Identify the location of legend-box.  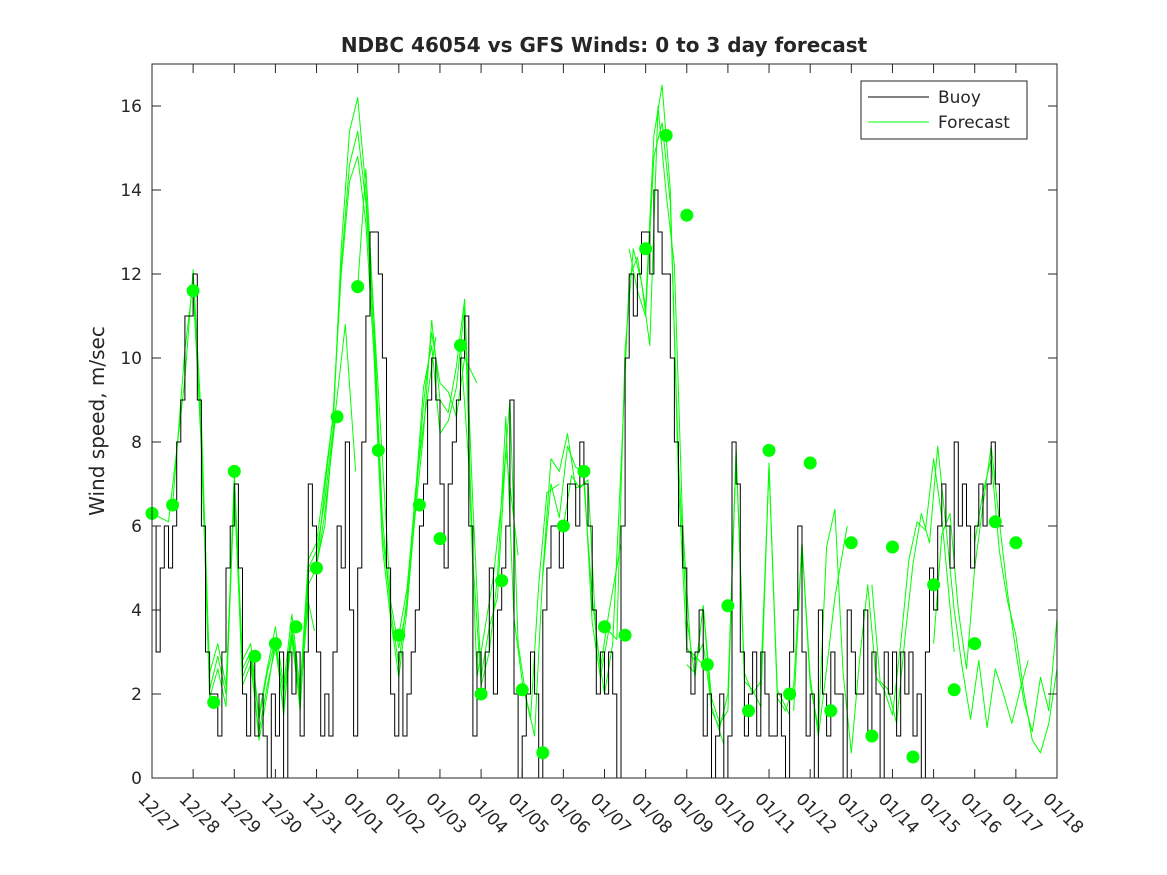
(944, 110).